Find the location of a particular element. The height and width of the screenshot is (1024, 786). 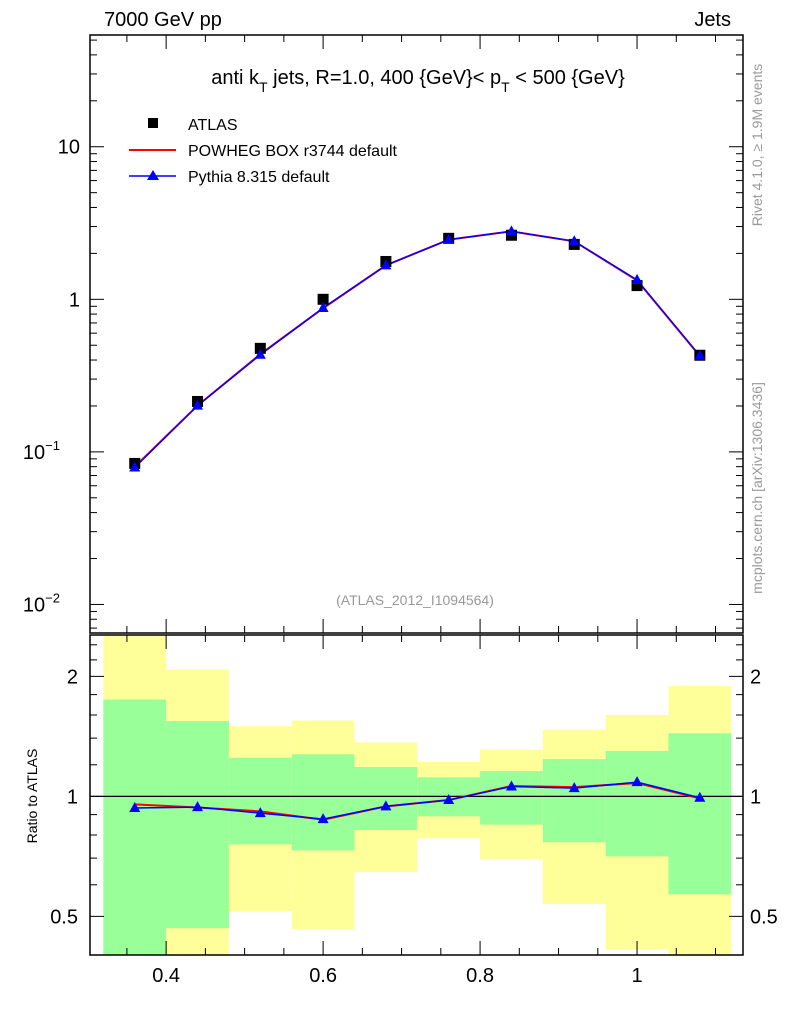

pythia-ratio-line is located at coordinates (417, 800).